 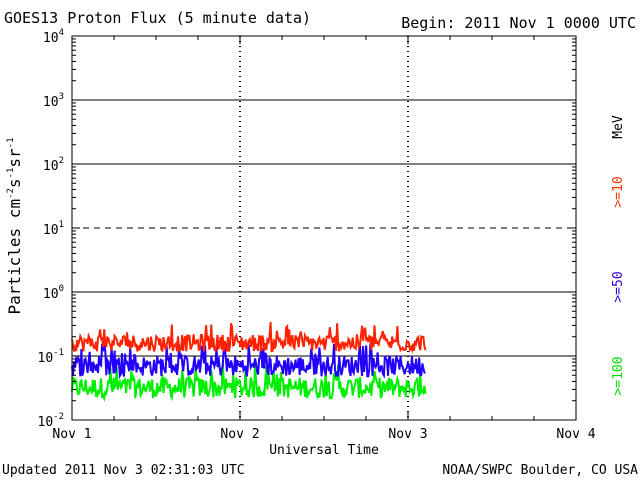 I want to click on y-tick-label: 10¹, so click(x=53, y=229).